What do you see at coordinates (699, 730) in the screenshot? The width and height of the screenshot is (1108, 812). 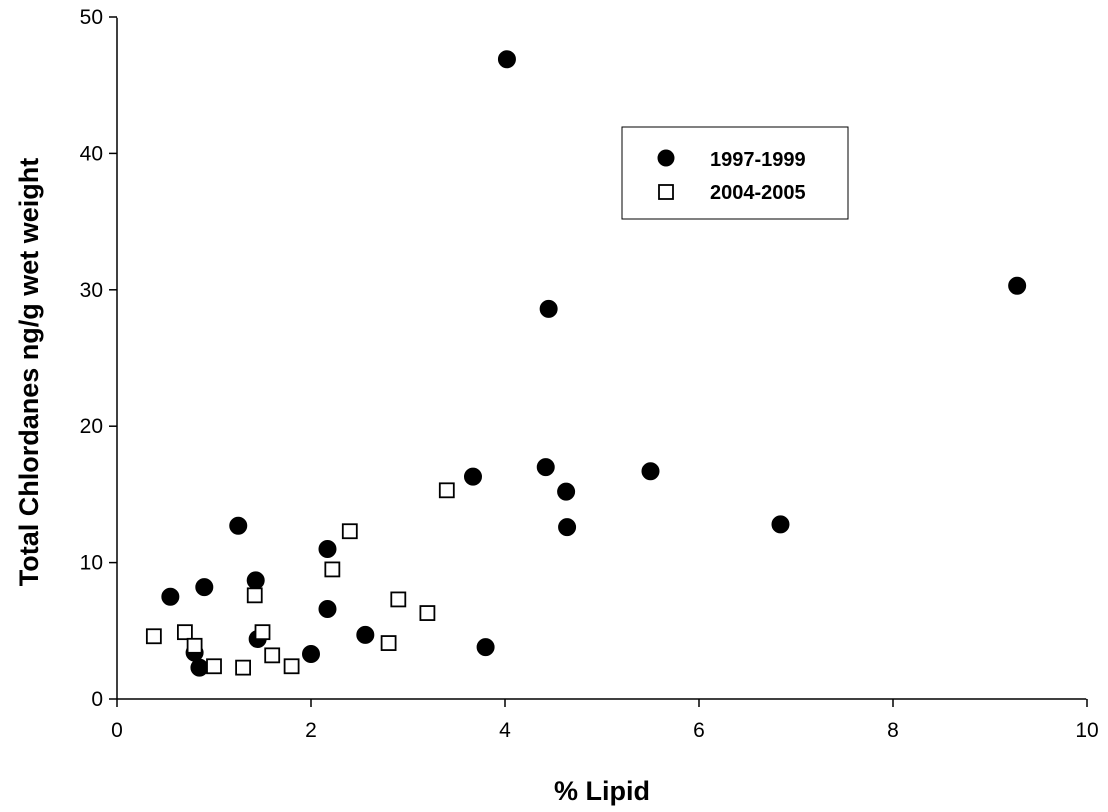 I see `x-tick-label: 6` at bounding box center [699, 730].